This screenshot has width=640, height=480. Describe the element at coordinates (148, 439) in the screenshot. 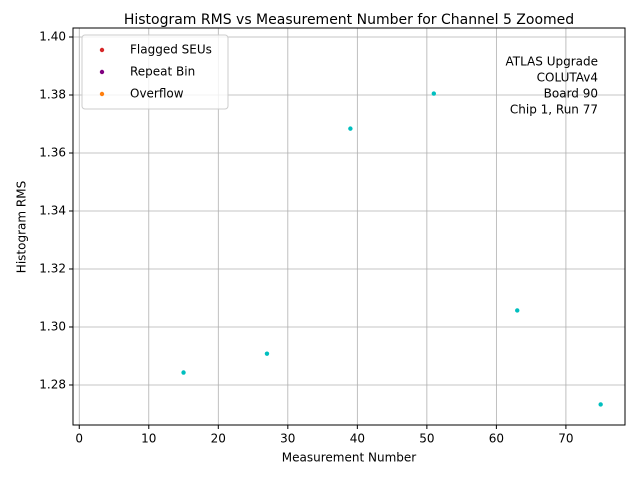

I see `x-tick-label: 10` at that location.